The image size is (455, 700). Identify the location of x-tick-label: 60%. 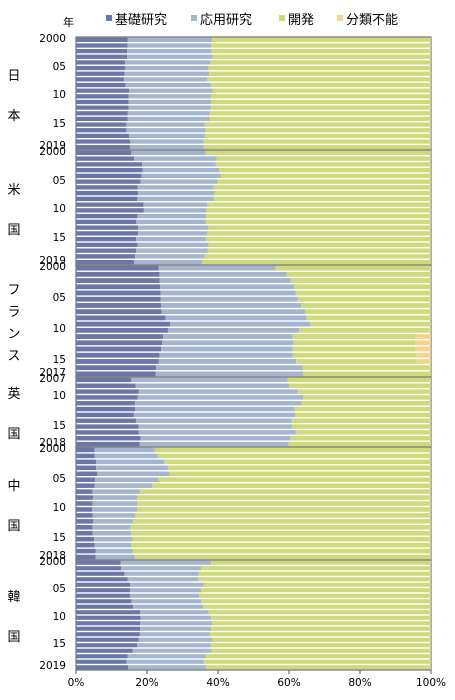
(289, 683).